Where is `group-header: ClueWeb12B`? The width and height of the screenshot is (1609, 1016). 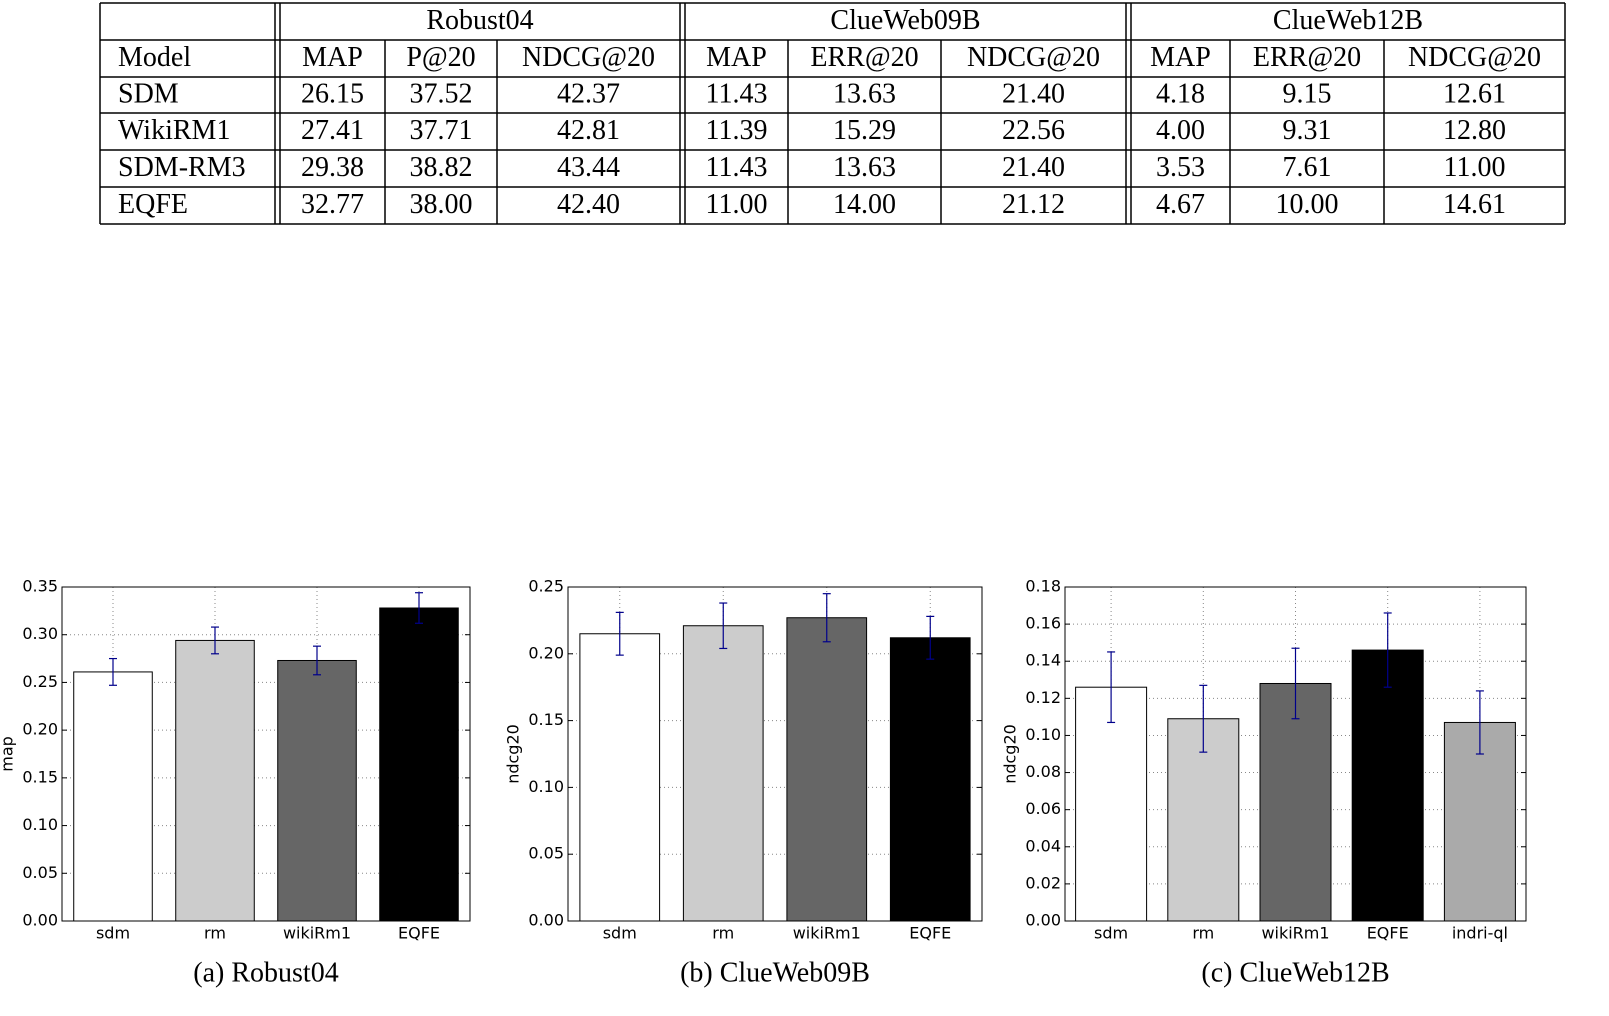
group-header: ClueWeb12B is located at coordinates (1348, 20).